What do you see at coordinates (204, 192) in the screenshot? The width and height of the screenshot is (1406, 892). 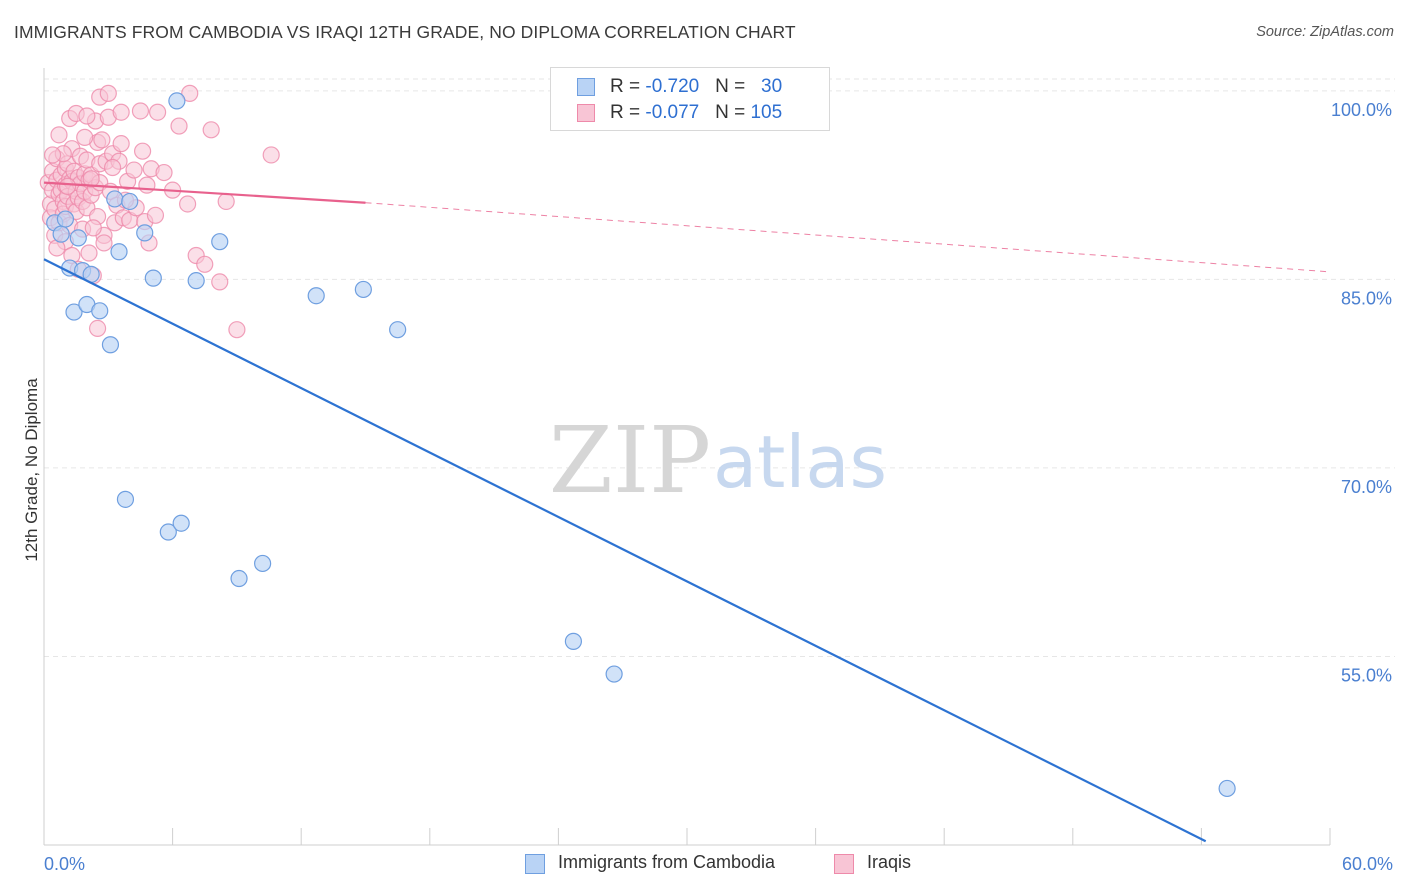 I see `iraqi-trend-line` at bounding box center [204, 192].